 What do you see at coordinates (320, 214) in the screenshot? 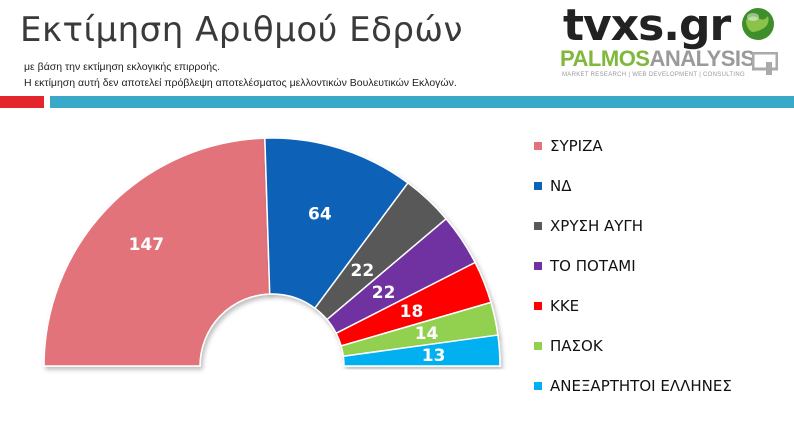
I see `slice-label-1: 64` at bounding box center [320, 214].